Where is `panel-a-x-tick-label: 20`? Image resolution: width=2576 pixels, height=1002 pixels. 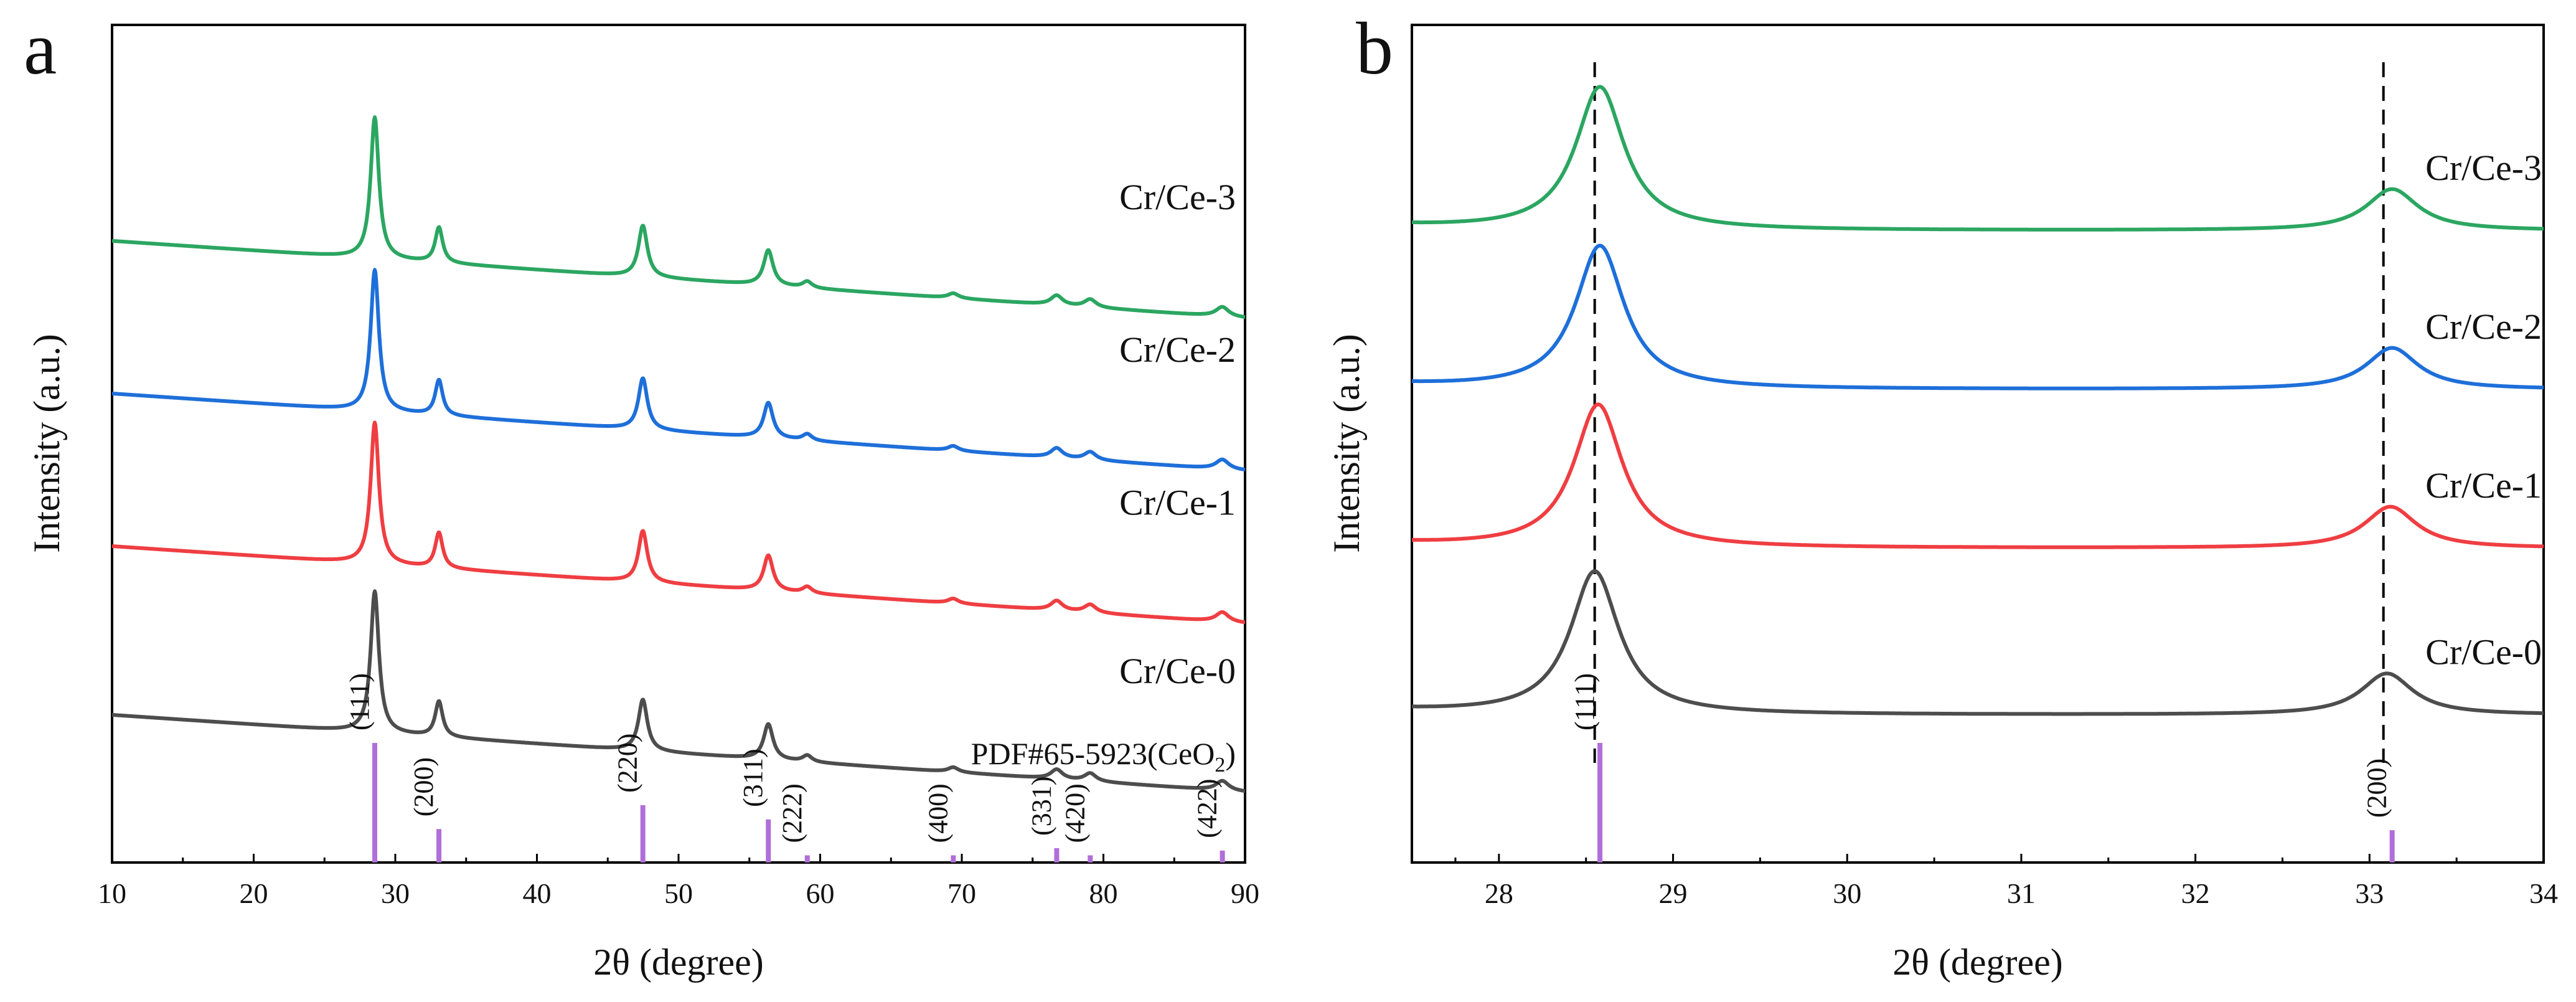 panel-a-x-tick-label: 20 is located at coordinates (254, 893).